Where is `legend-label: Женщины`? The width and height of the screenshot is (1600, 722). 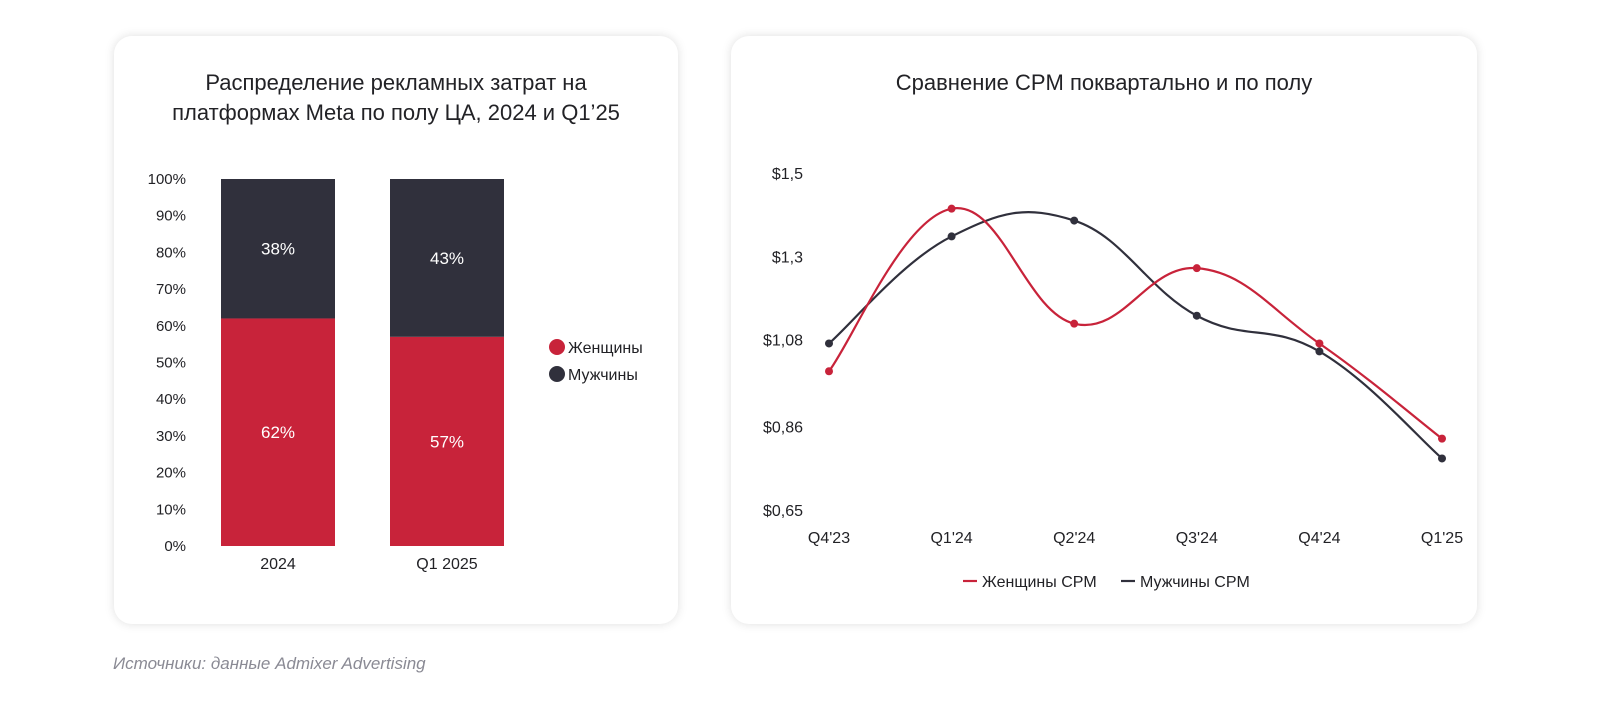 legend-label: Женщины is located at coordinates (605, 348).